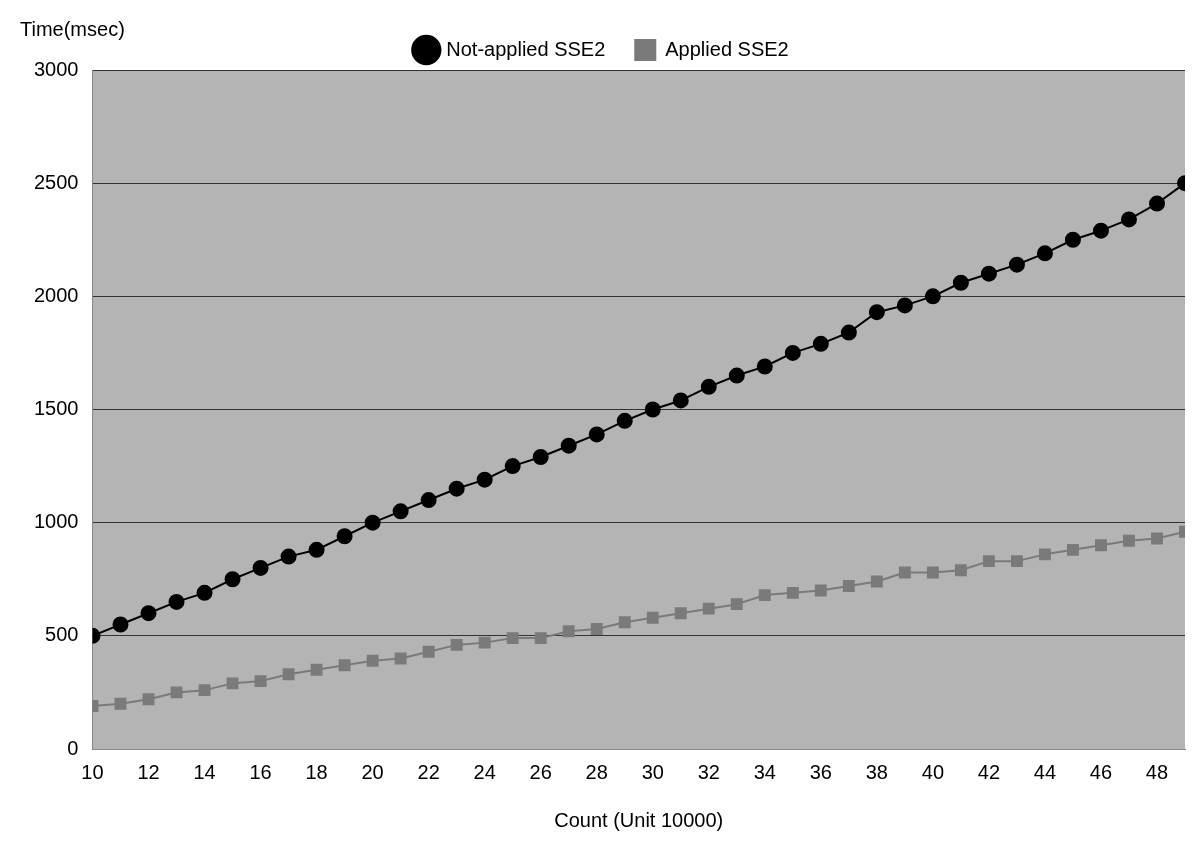 The image size is (1199, 847). Describe the element at coordinates (316, 771) in the screenshot. I see `x-tick-label: 18` at that location.